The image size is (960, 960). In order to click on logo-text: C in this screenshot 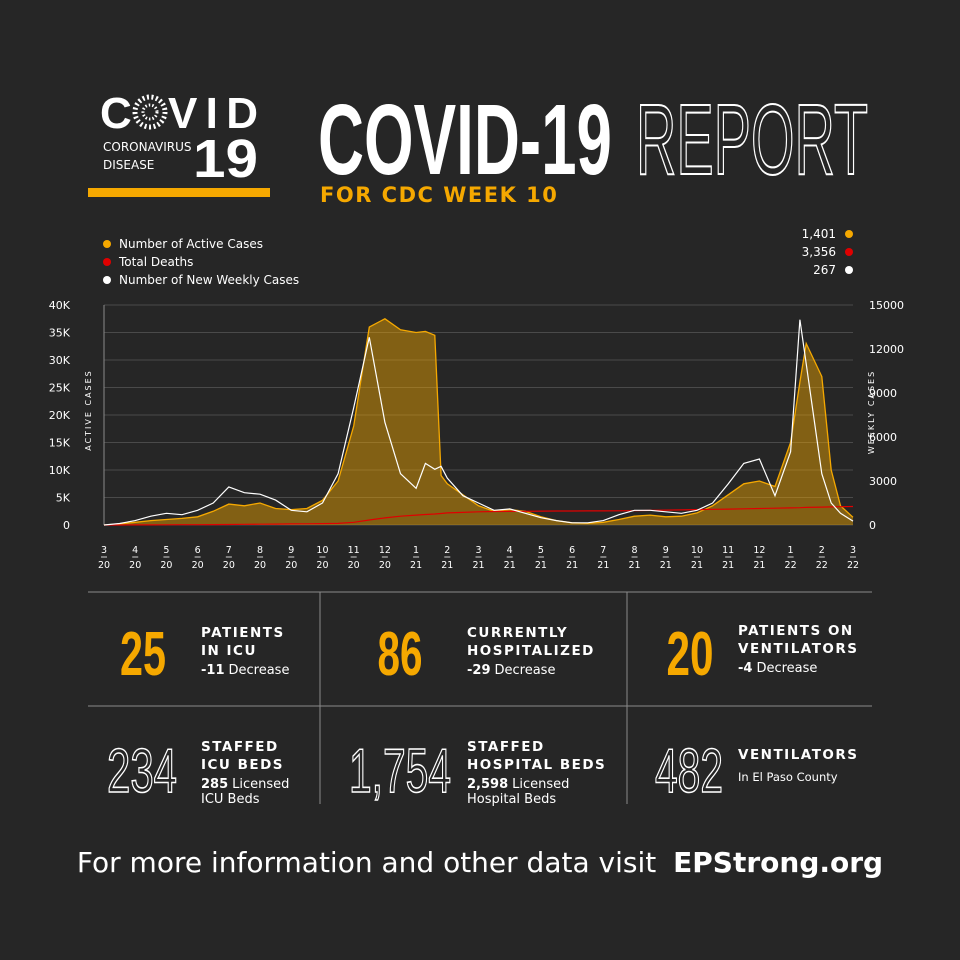, I will do `click(116, 113)`.